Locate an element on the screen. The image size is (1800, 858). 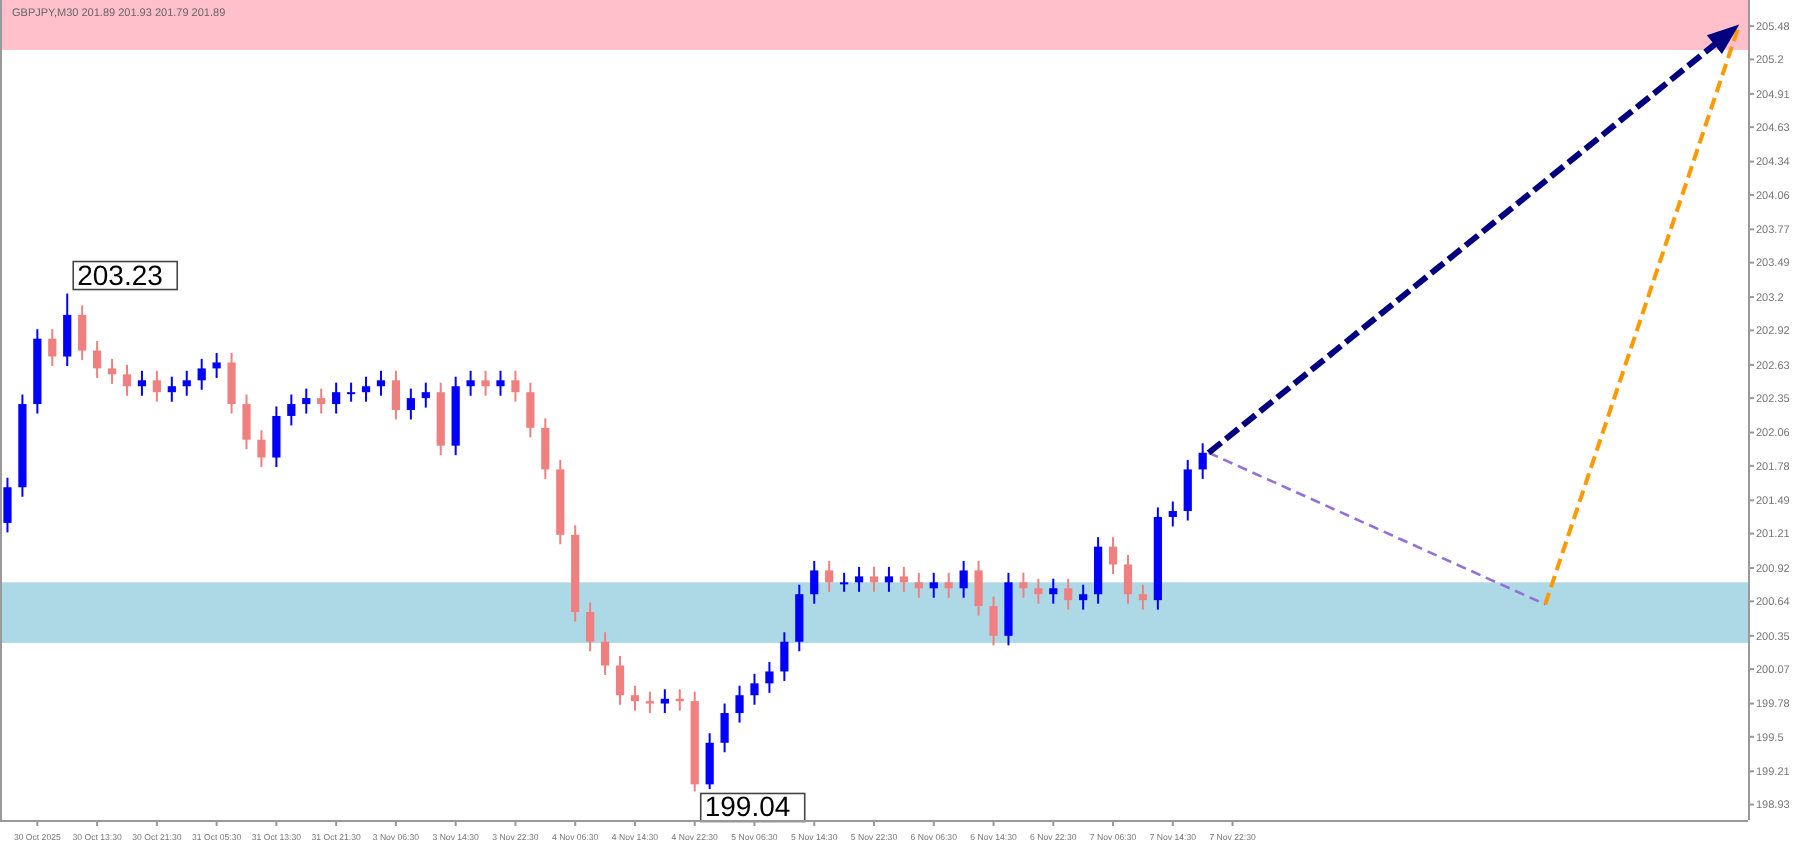
annotation: 203.23 is located at coordinates (120, 274).